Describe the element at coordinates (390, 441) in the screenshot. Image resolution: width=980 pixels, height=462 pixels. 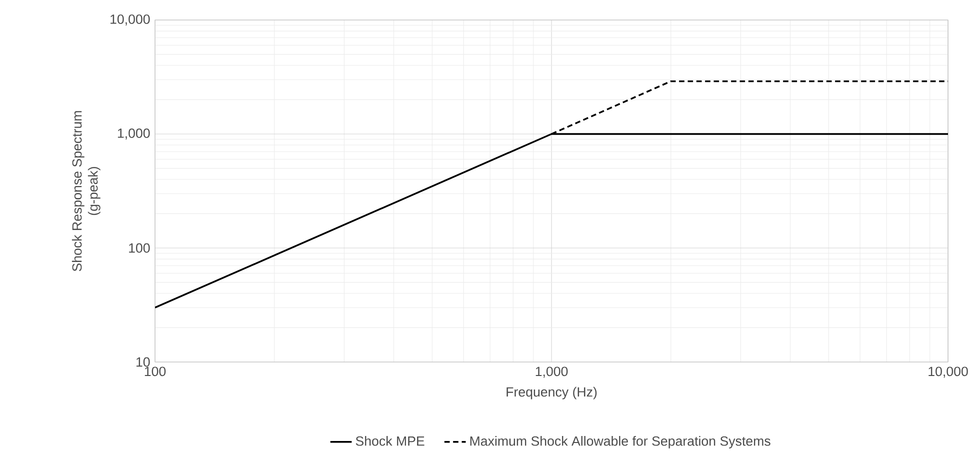
I see `legend-label: Shock MPE` at that location.